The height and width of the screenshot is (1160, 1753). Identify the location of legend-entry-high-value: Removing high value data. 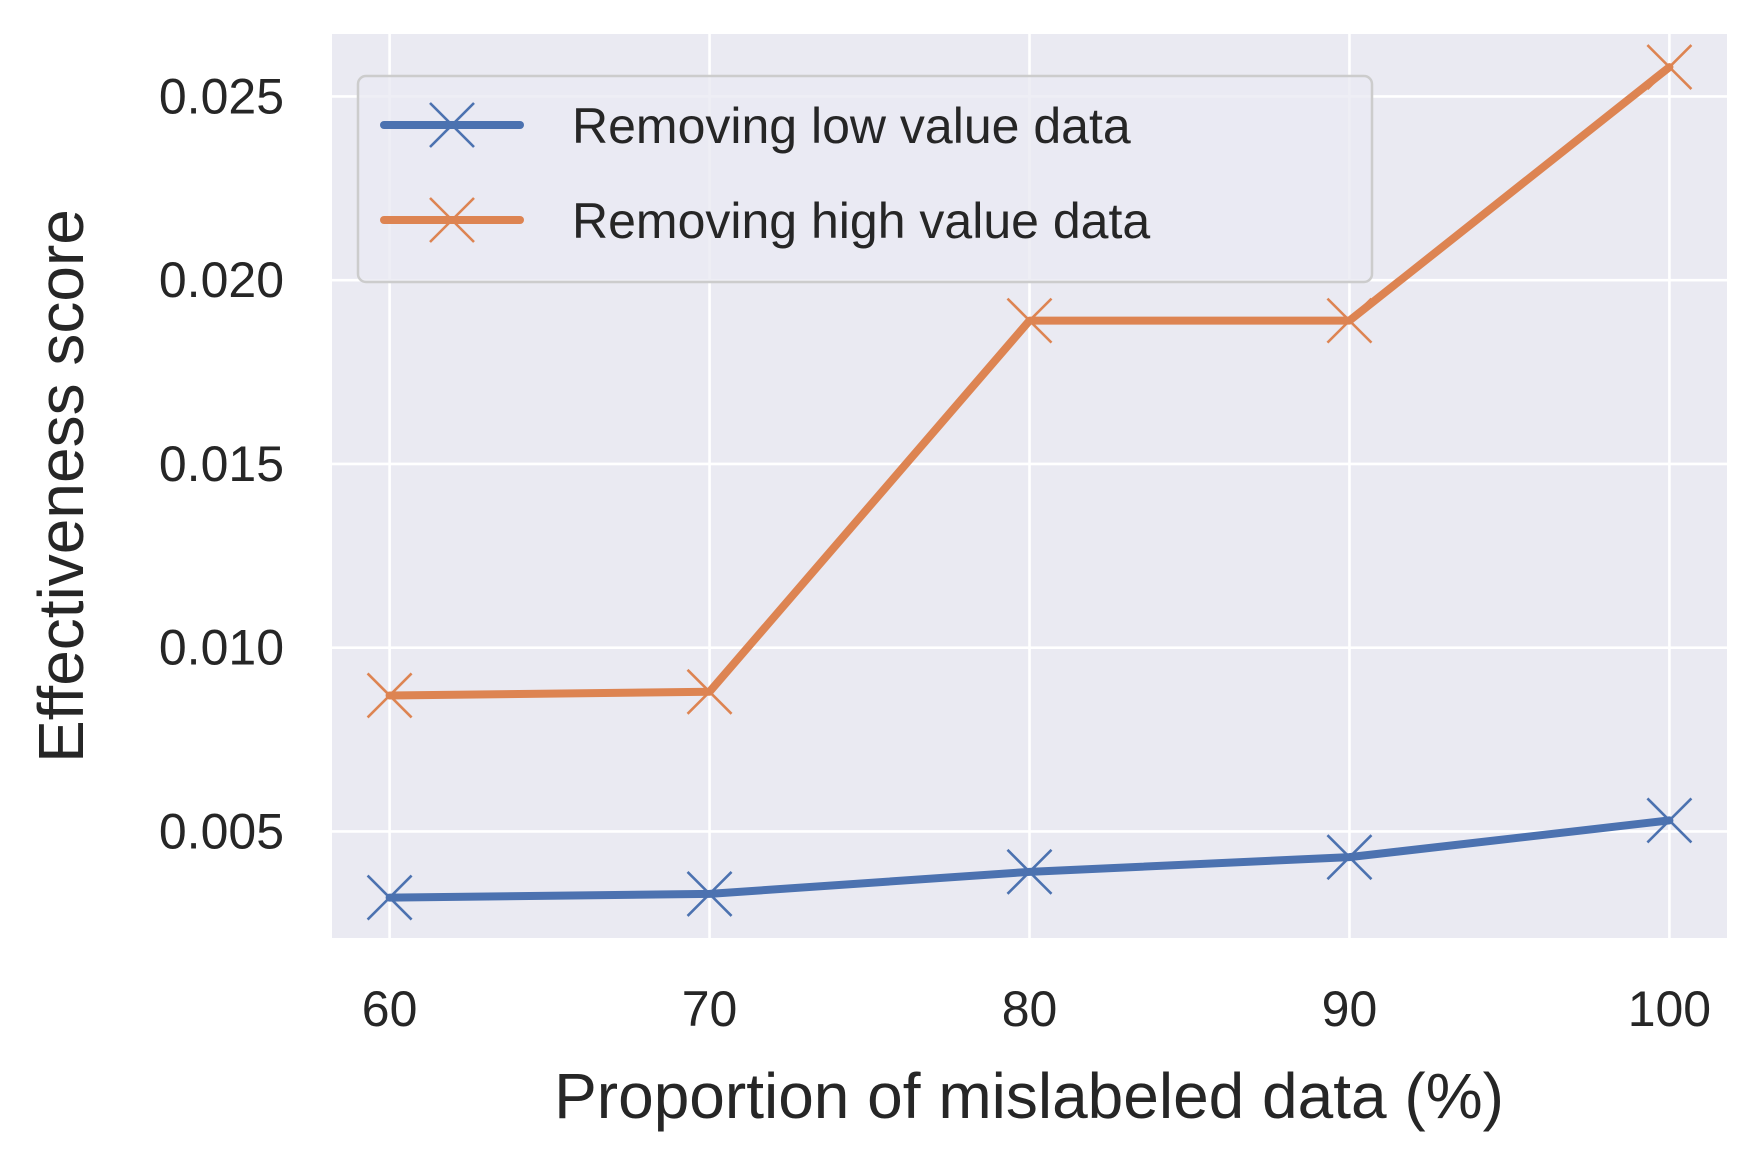
(765, 221).